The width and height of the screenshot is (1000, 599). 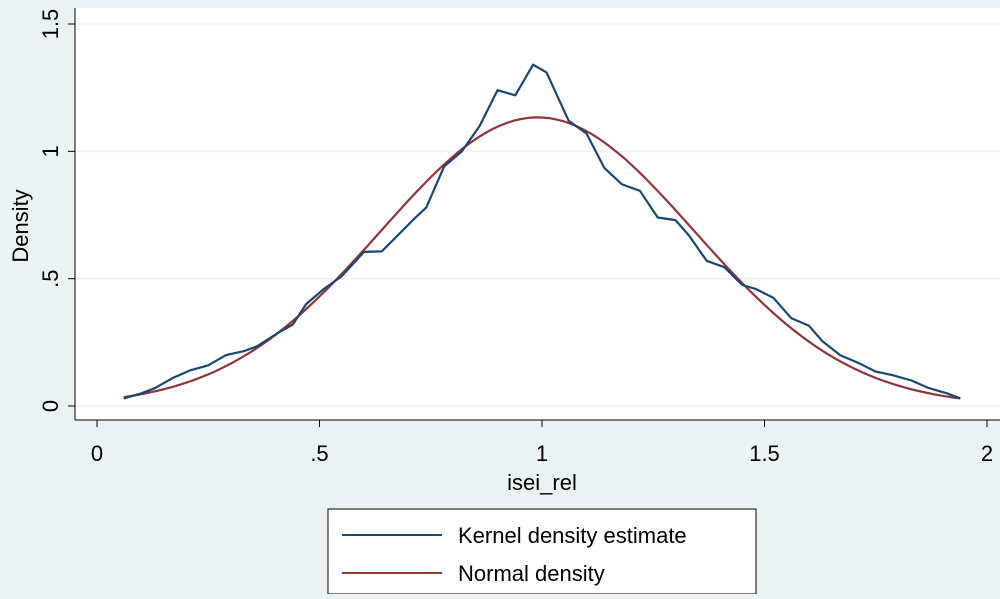 I want to click on x-axis-label: isei_rel, so click(x=542, y=482).